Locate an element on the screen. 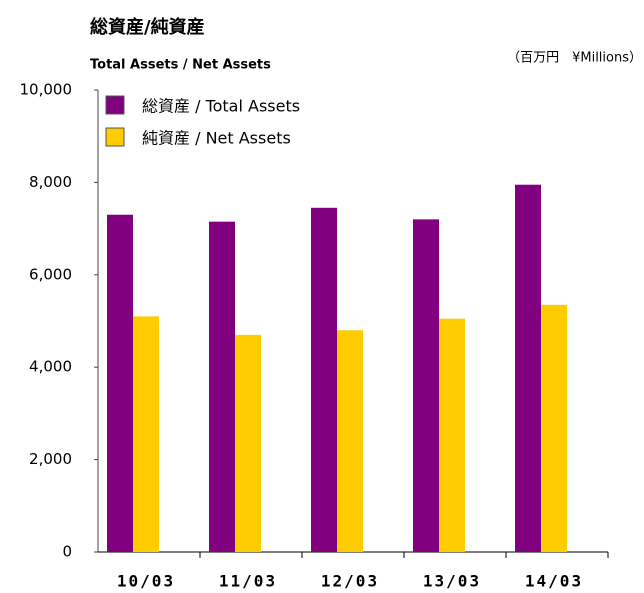  chart-title: 総資産/純資産 is located at coordinates (147, 27).